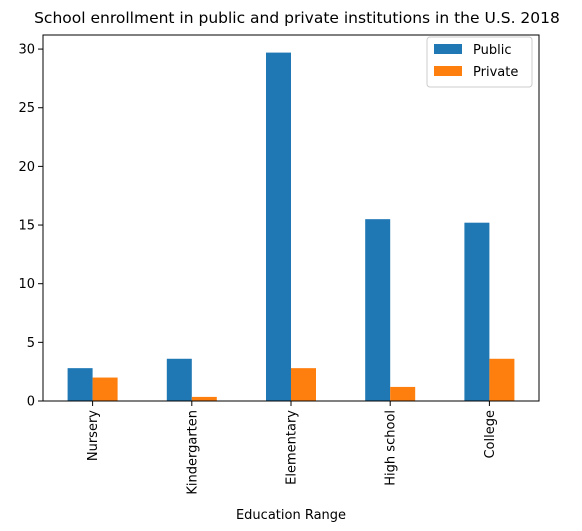 The image size is (582, 531). I want to click on bar-private-nursery, so click(105, 389).